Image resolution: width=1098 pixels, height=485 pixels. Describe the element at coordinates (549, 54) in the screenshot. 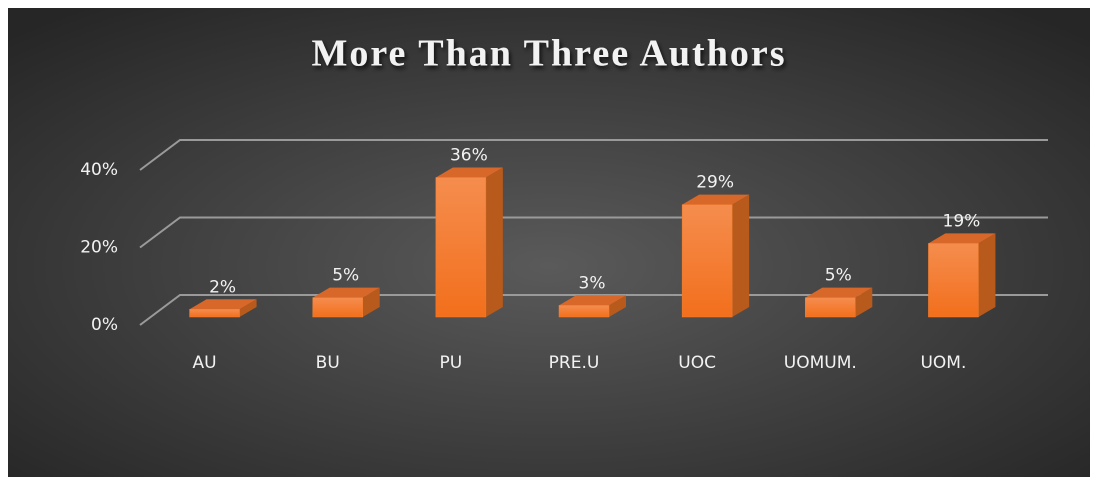

I see `chart-title: More Than Three Authors` at that location.